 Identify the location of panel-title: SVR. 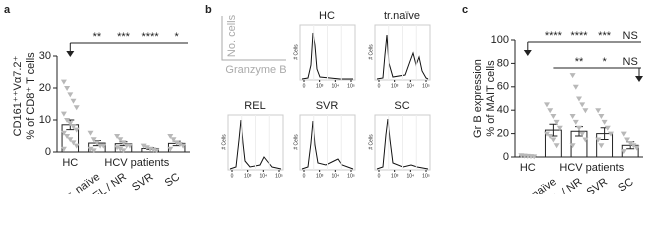
(327, 106).